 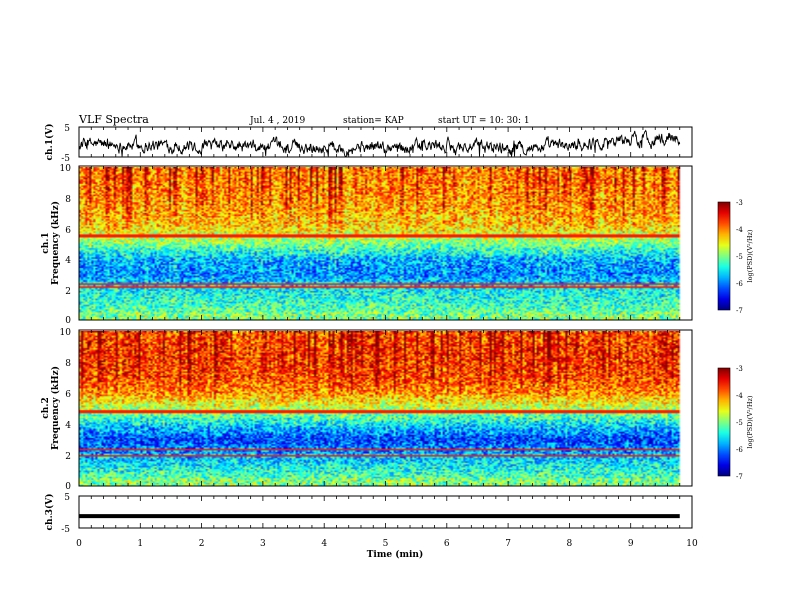 I want to click on x-tick-label: 1, so click(x=140, y=544).